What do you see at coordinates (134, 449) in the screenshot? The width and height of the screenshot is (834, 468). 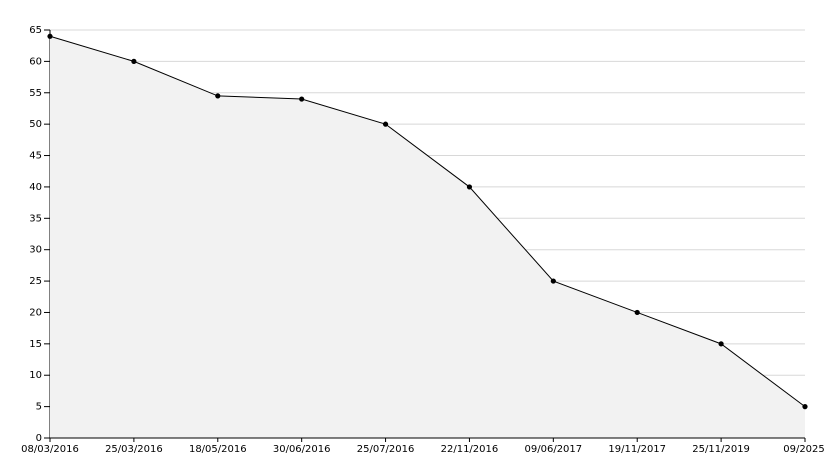 I see `x-tick-label: 25/03/2016` at bounding box center [134, 449].